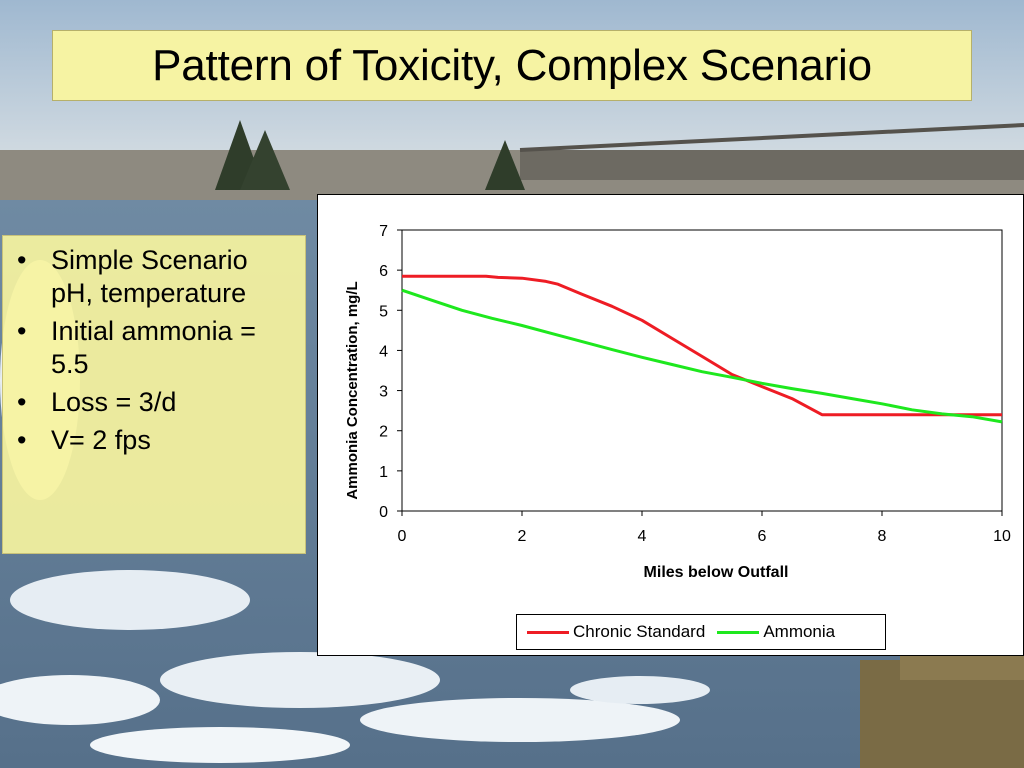 This screenshot has width=1024, height=768. Describe the element at coordinates (702, 356) in the screenshot. I see `series-line-ammonia` at that location.